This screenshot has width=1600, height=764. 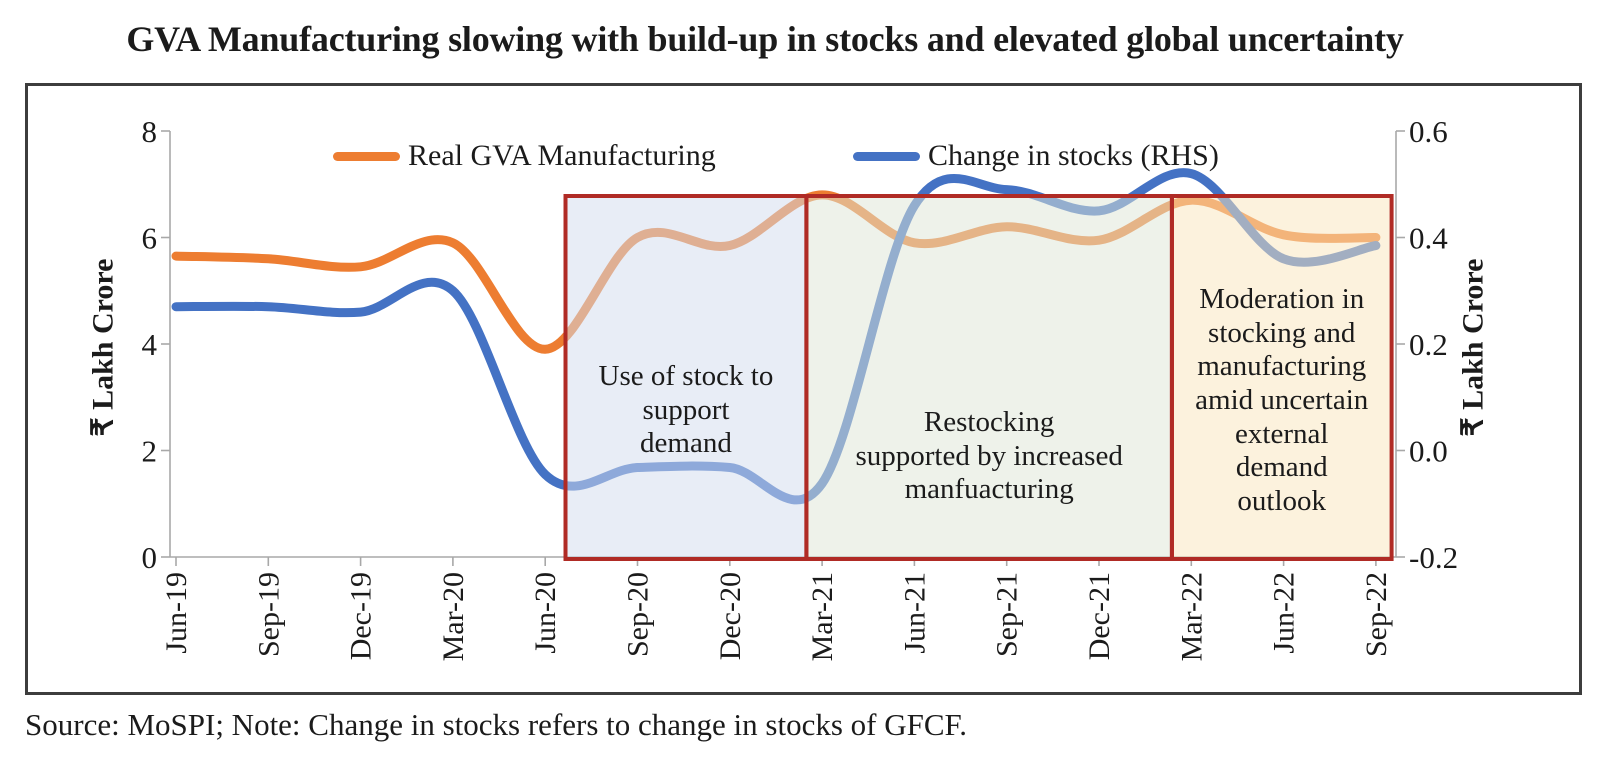 I want to click on legend-label: Real GVA Manufacturing, so click(x=562, y=155).